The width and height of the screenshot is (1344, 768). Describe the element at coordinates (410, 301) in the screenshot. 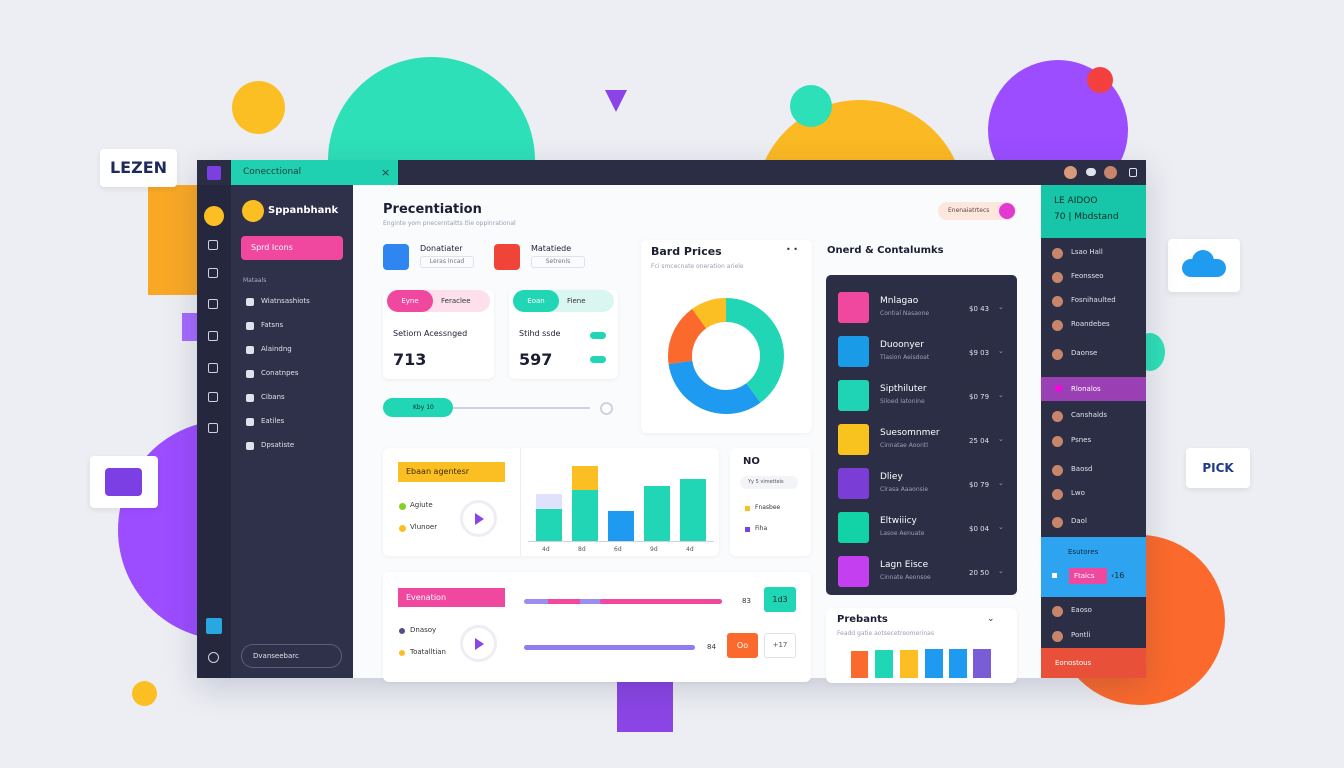

I see `card-tab: Eyne` at that location.